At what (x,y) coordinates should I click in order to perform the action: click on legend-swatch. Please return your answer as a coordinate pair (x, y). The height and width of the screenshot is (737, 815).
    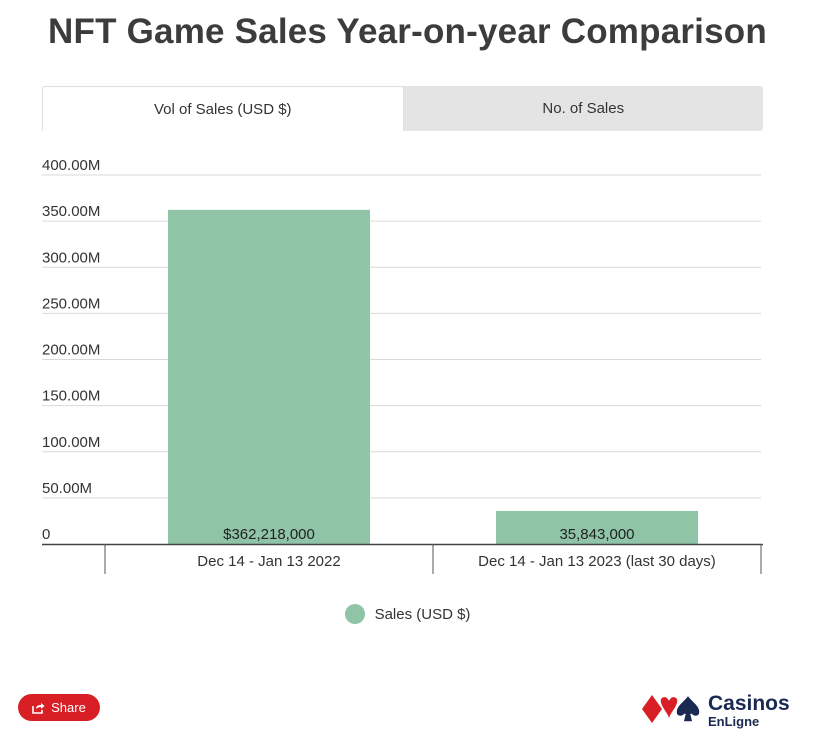
    Looking at the image, I should click on (354, 614).